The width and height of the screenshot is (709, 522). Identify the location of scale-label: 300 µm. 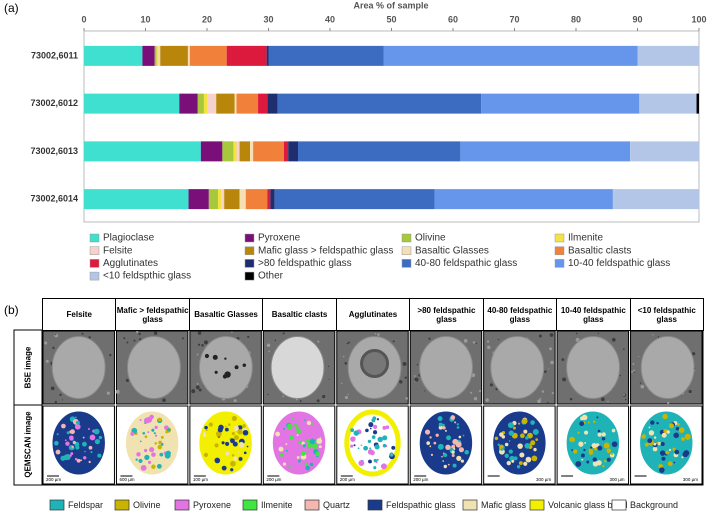
(543, 479).